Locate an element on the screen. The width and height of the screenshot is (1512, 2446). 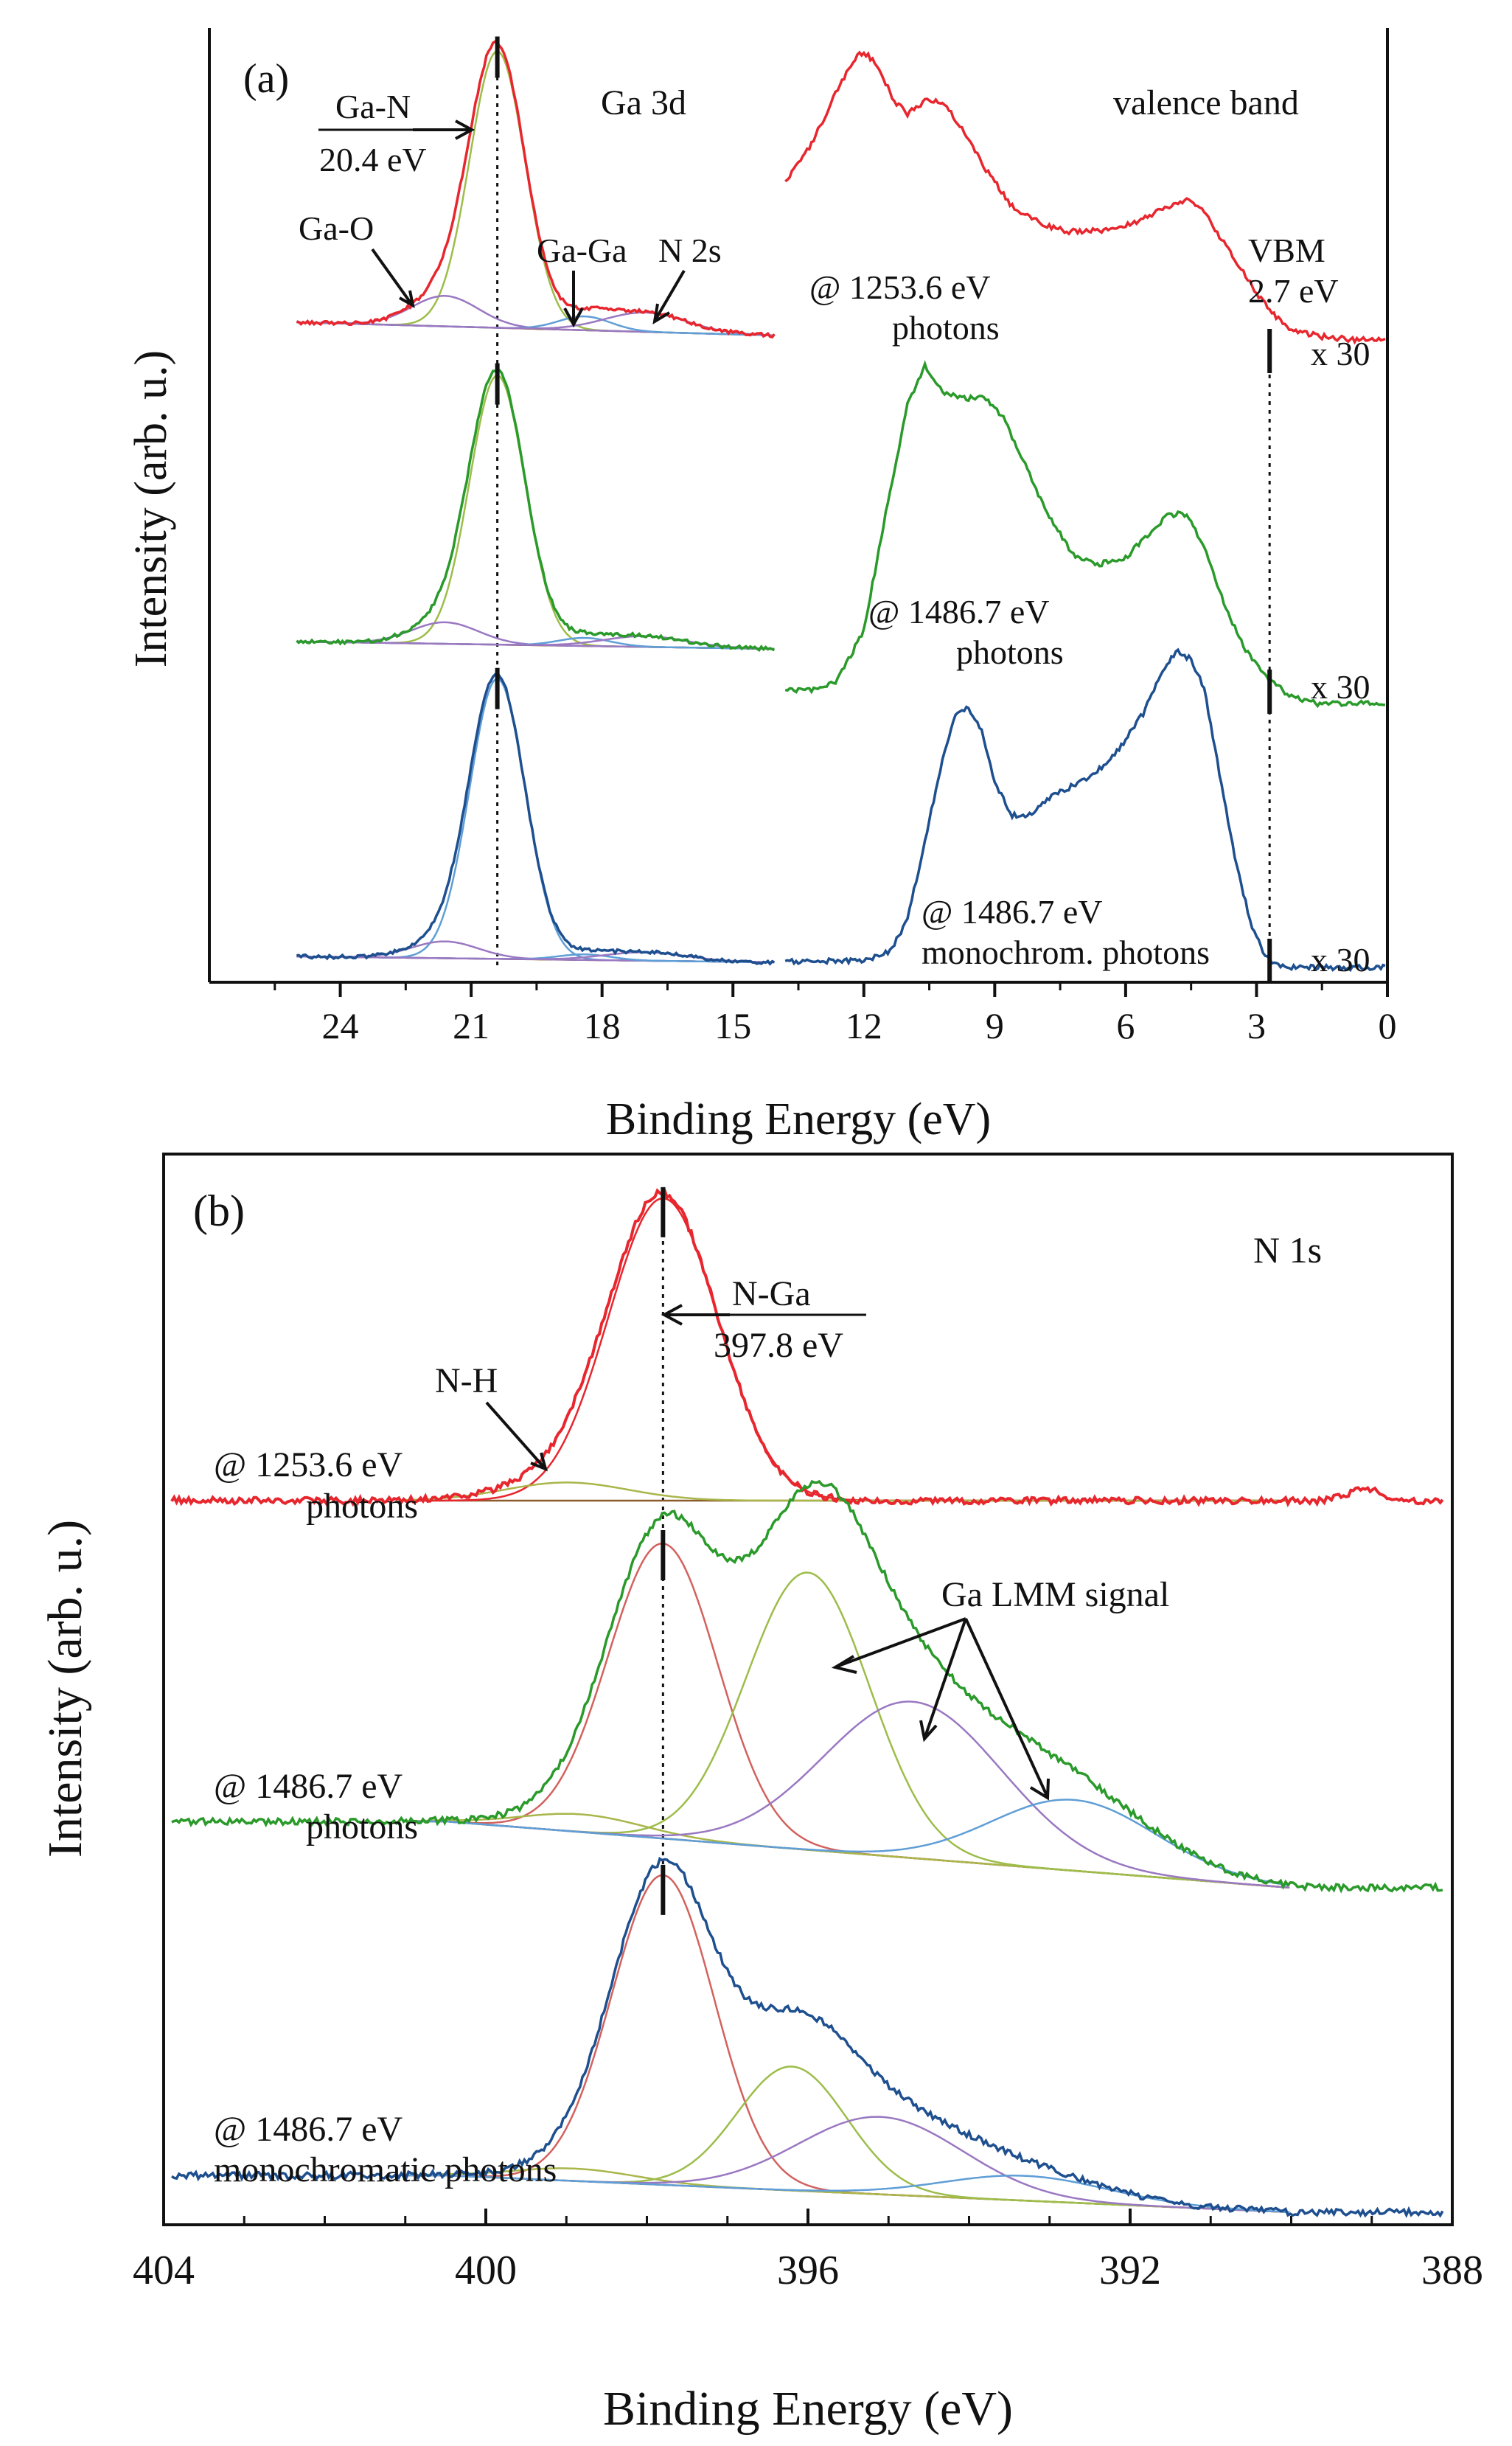
x-tick-label-b: 396 is located at coordinates (808, 2270).